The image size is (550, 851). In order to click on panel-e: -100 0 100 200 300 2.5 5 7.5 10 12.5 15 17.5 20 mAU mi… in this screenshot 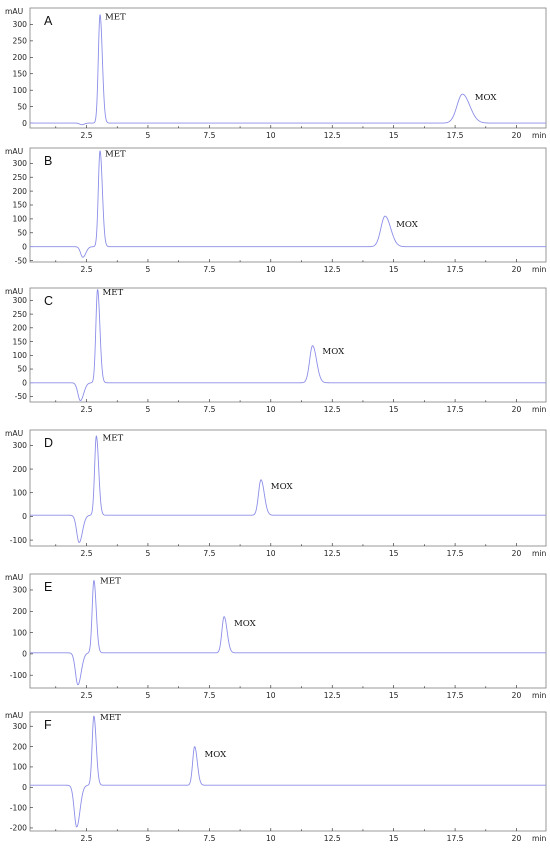, I will do `click(276, 636)`.